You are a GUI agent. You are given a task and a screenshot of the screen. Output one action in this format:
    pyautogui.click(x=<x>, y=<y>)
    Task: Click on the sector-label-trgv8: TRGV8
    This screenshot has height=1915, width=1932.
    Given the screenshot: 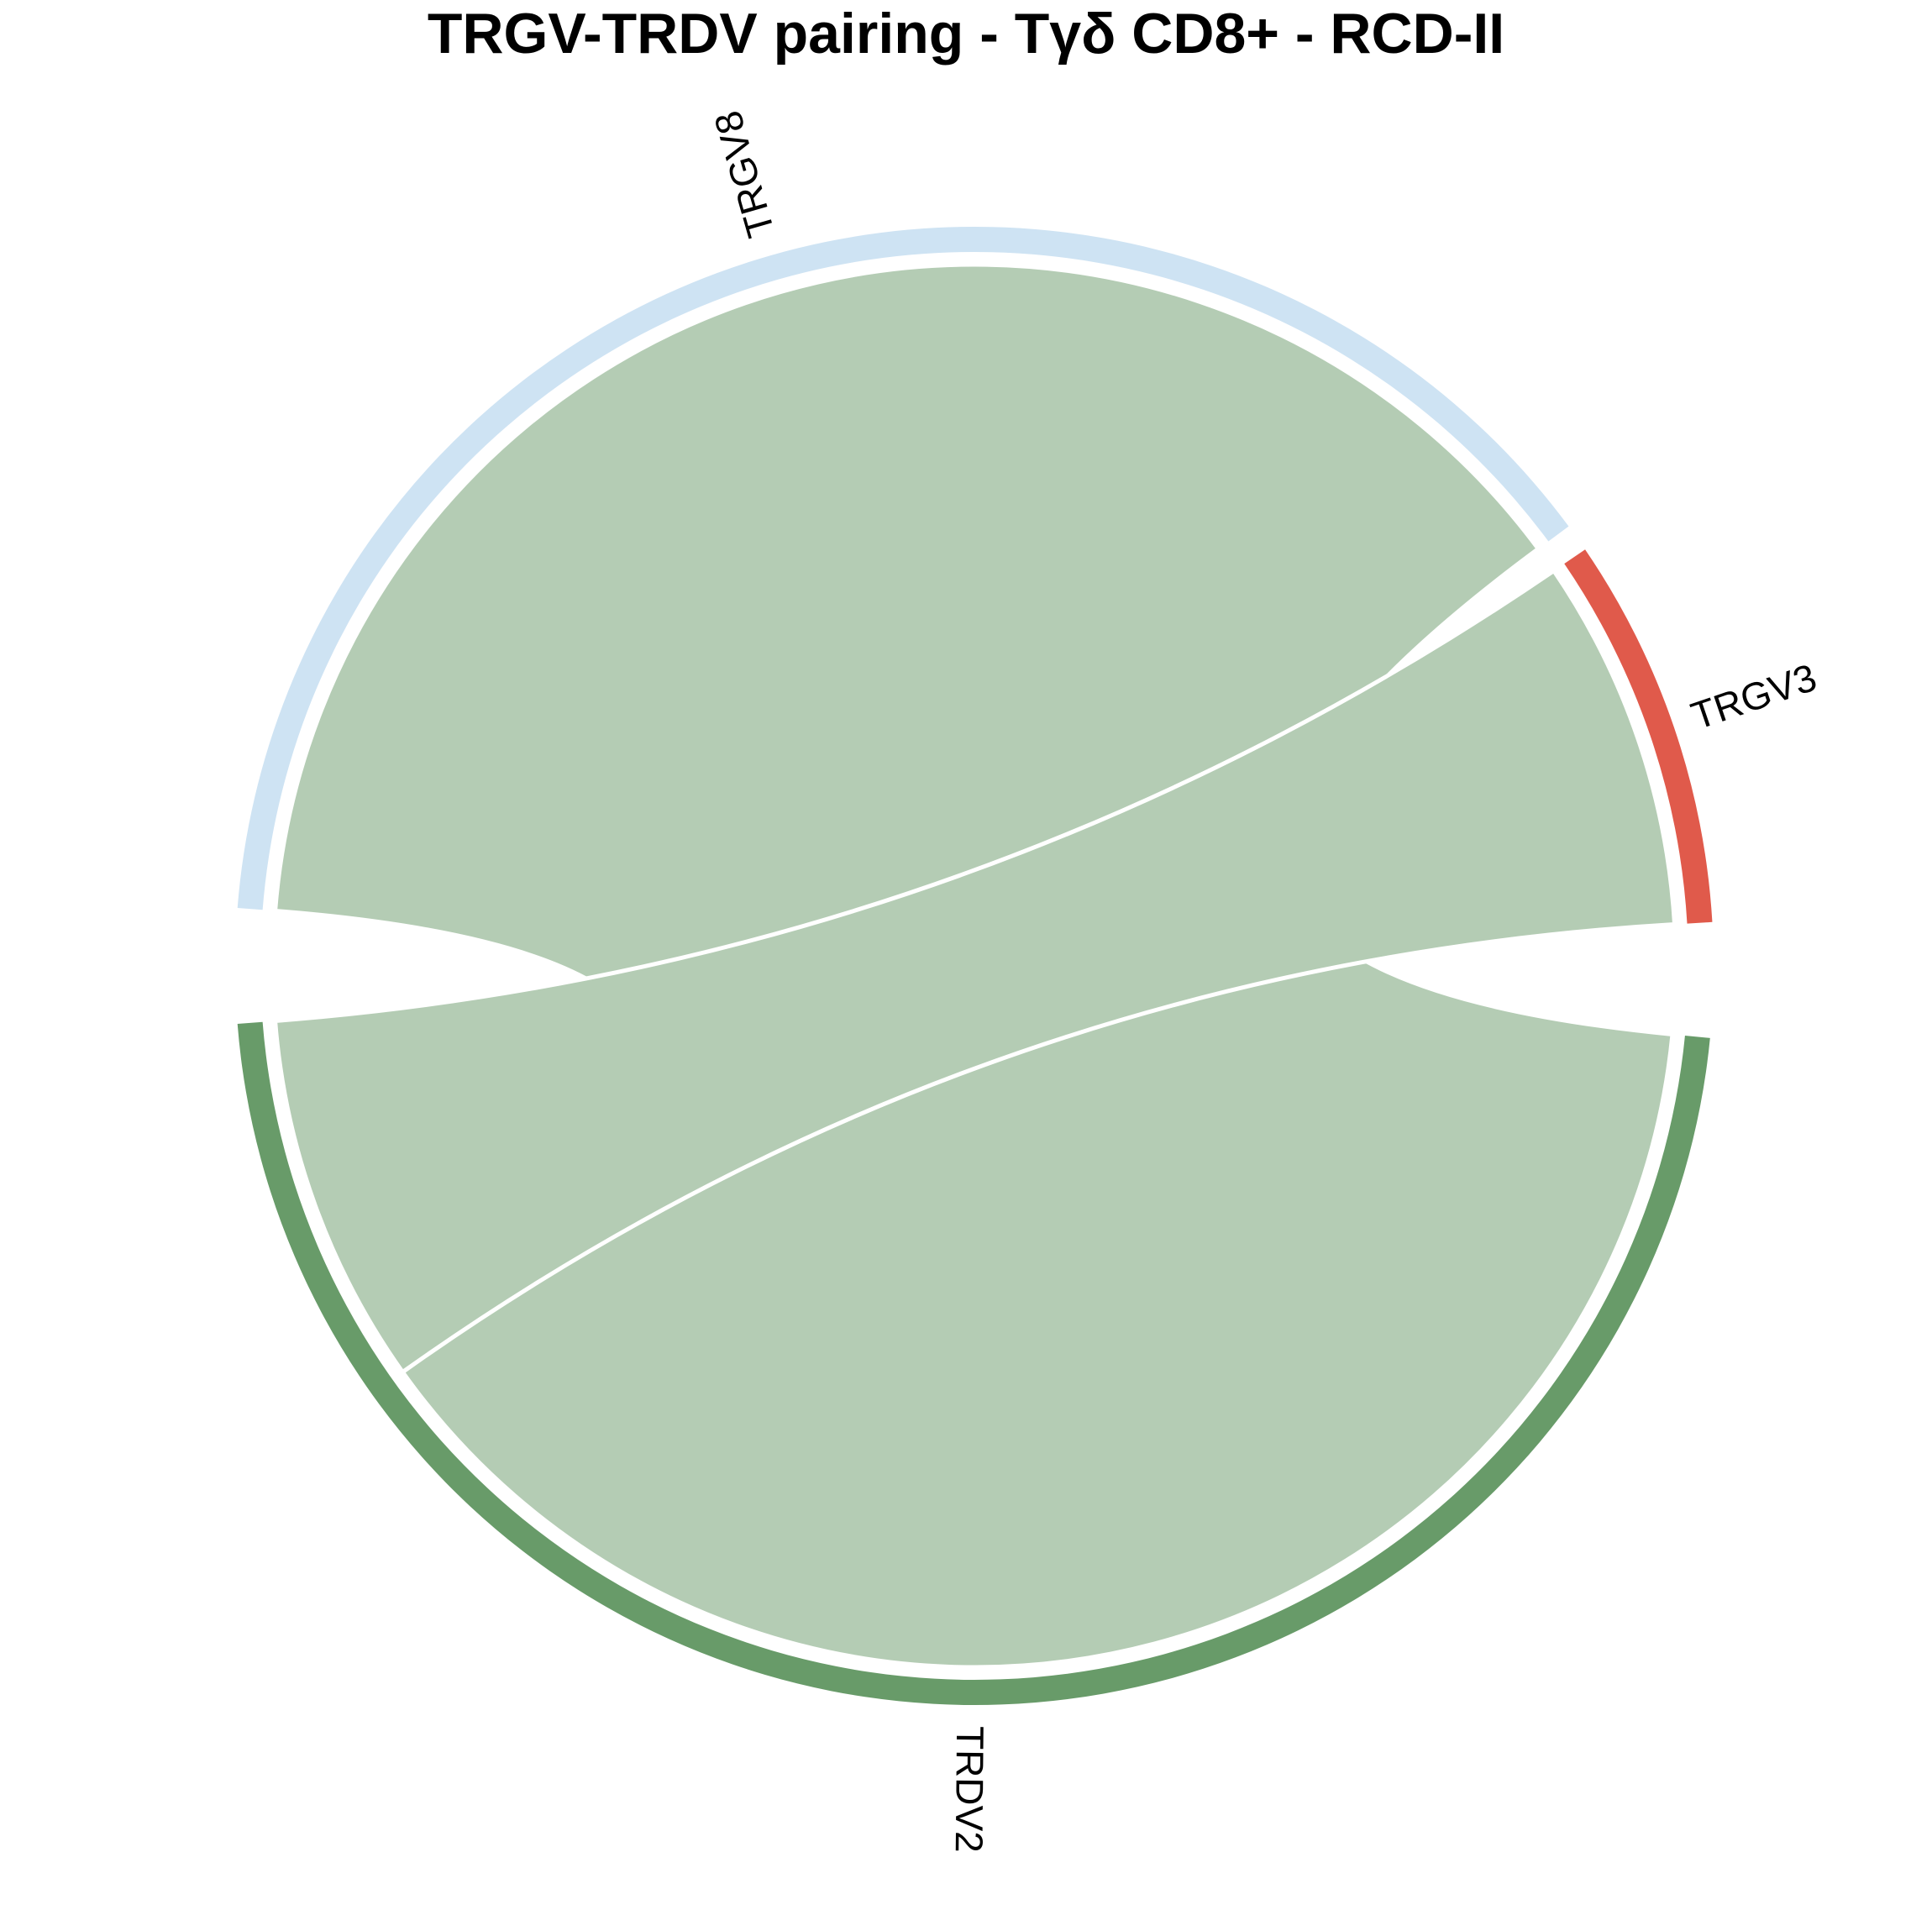 What is the action you would take?
    pyautogui.click(x=744, y=174)
    